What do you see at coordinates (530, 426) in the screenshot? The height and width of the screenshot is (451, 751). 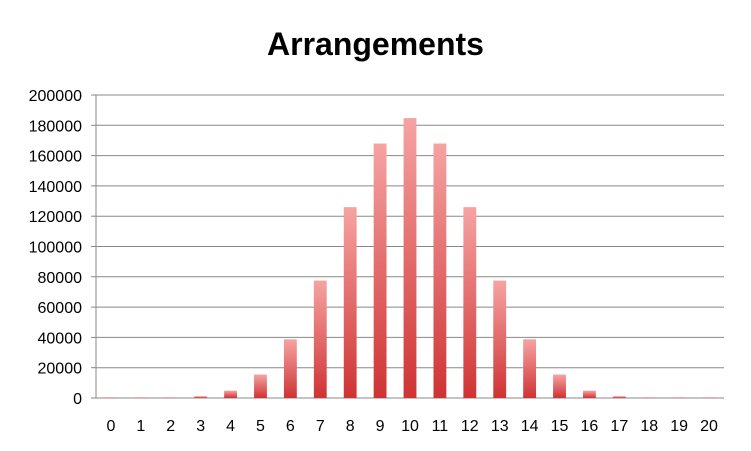 I see `x-tick-label: 14` at bounding box center [530, 426].